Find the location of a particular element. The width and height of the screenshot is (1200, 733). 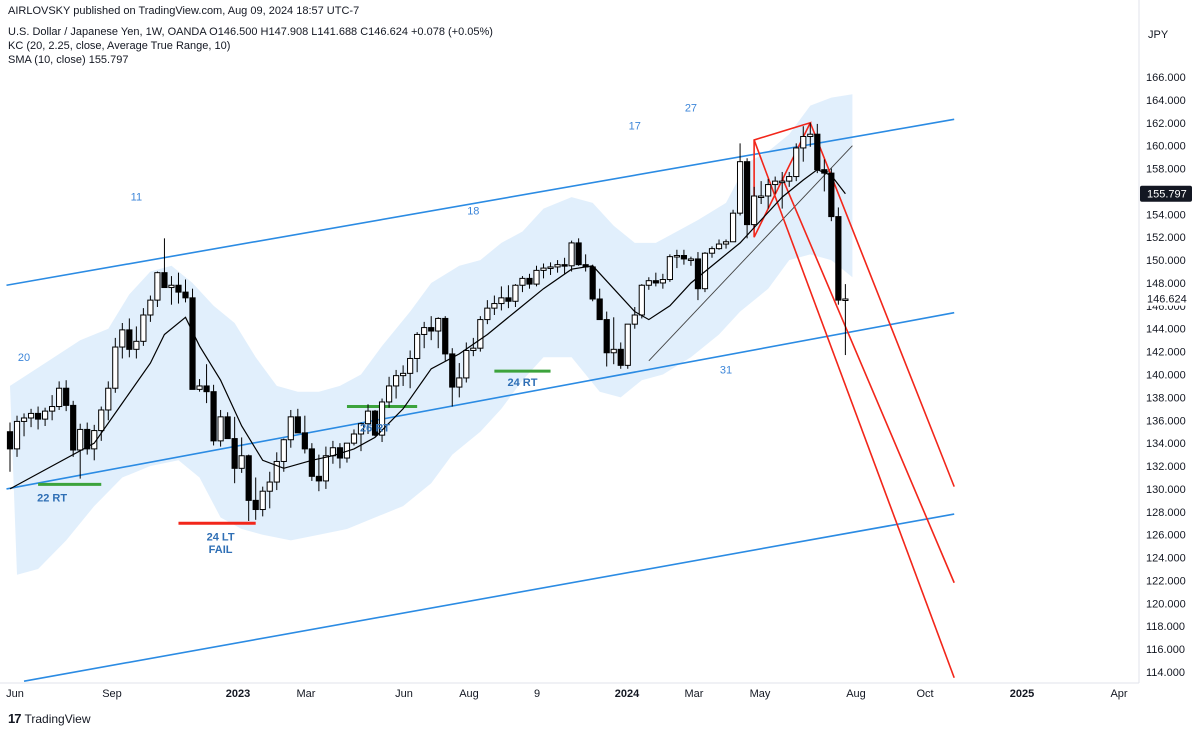

sma-legend: SMA (10, close) 155.797 is located at coordinates (68, 60).